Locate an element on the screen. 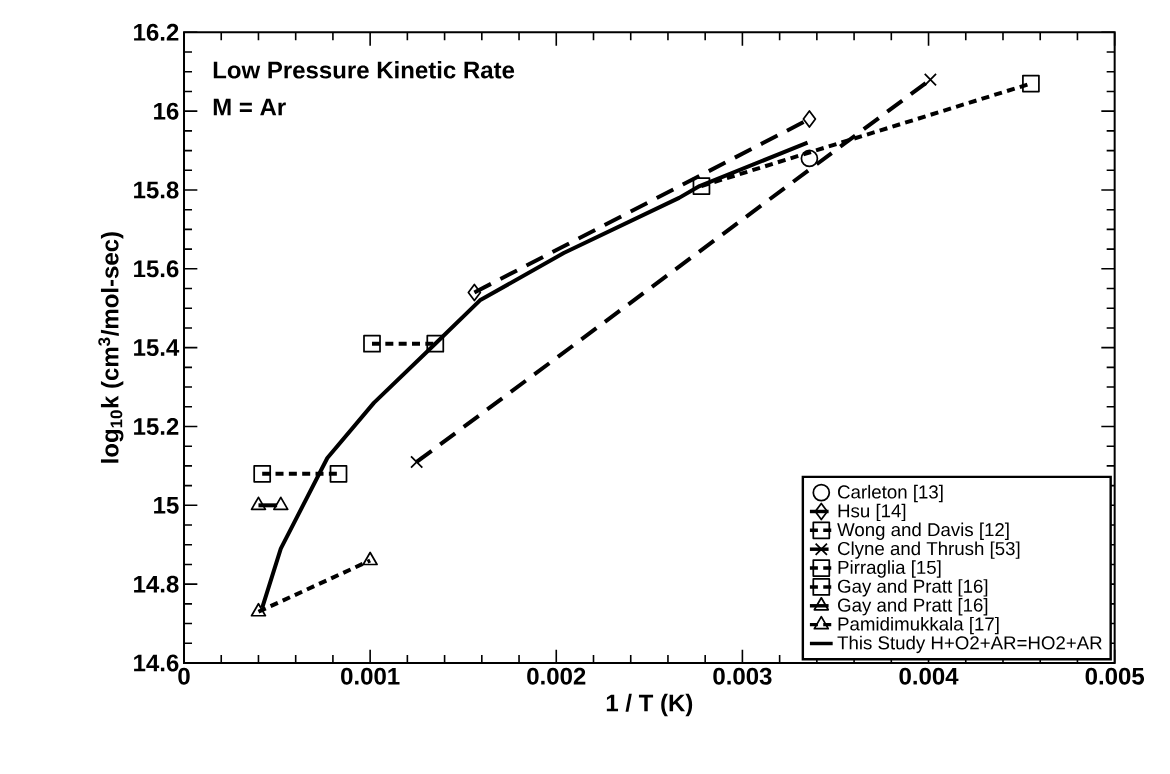 The width and height of the screenshot is (1170, 774). x-axis-title: 1 / T (K) is located at coordinates (649, 705).